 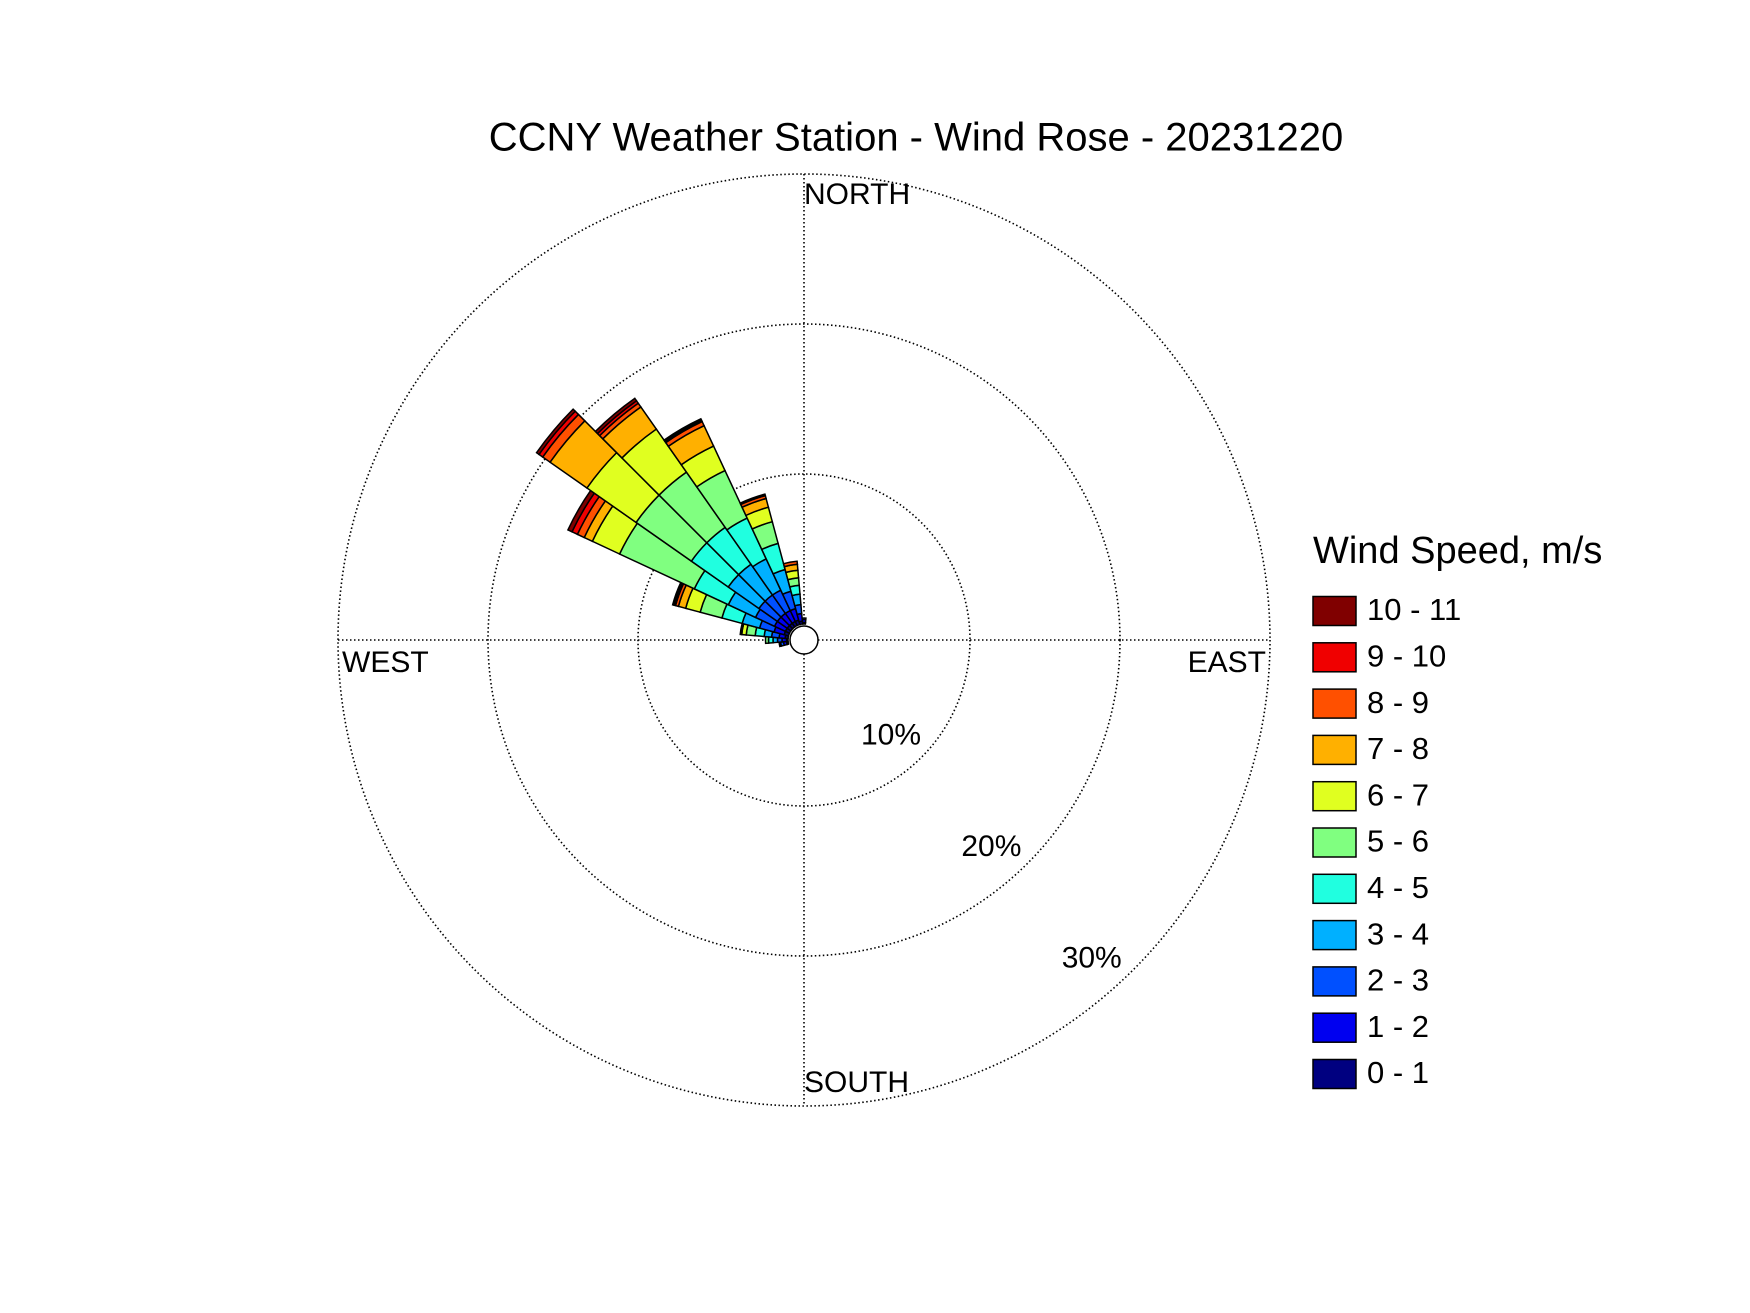 I want to click on legend-title: Wind Speed, m/s, so click(x=1457, y=551).